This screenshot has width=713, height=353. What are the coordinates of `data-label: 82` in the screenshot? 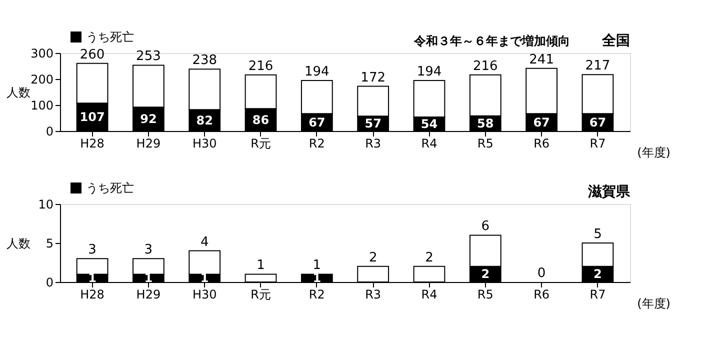 It's located at (204, 120).